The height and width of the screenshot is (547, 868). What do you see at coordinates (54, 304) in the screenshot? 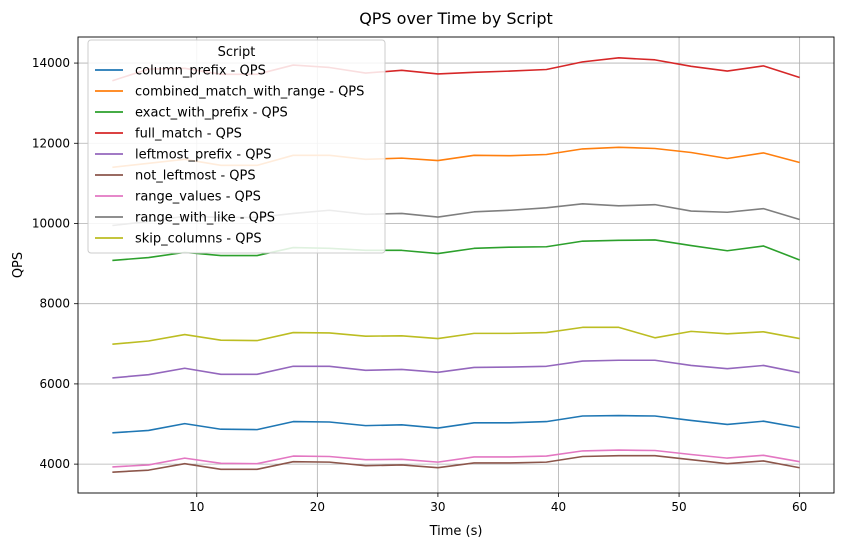
I see `y-tick-label: 8000` at bounding box center [54, 304].